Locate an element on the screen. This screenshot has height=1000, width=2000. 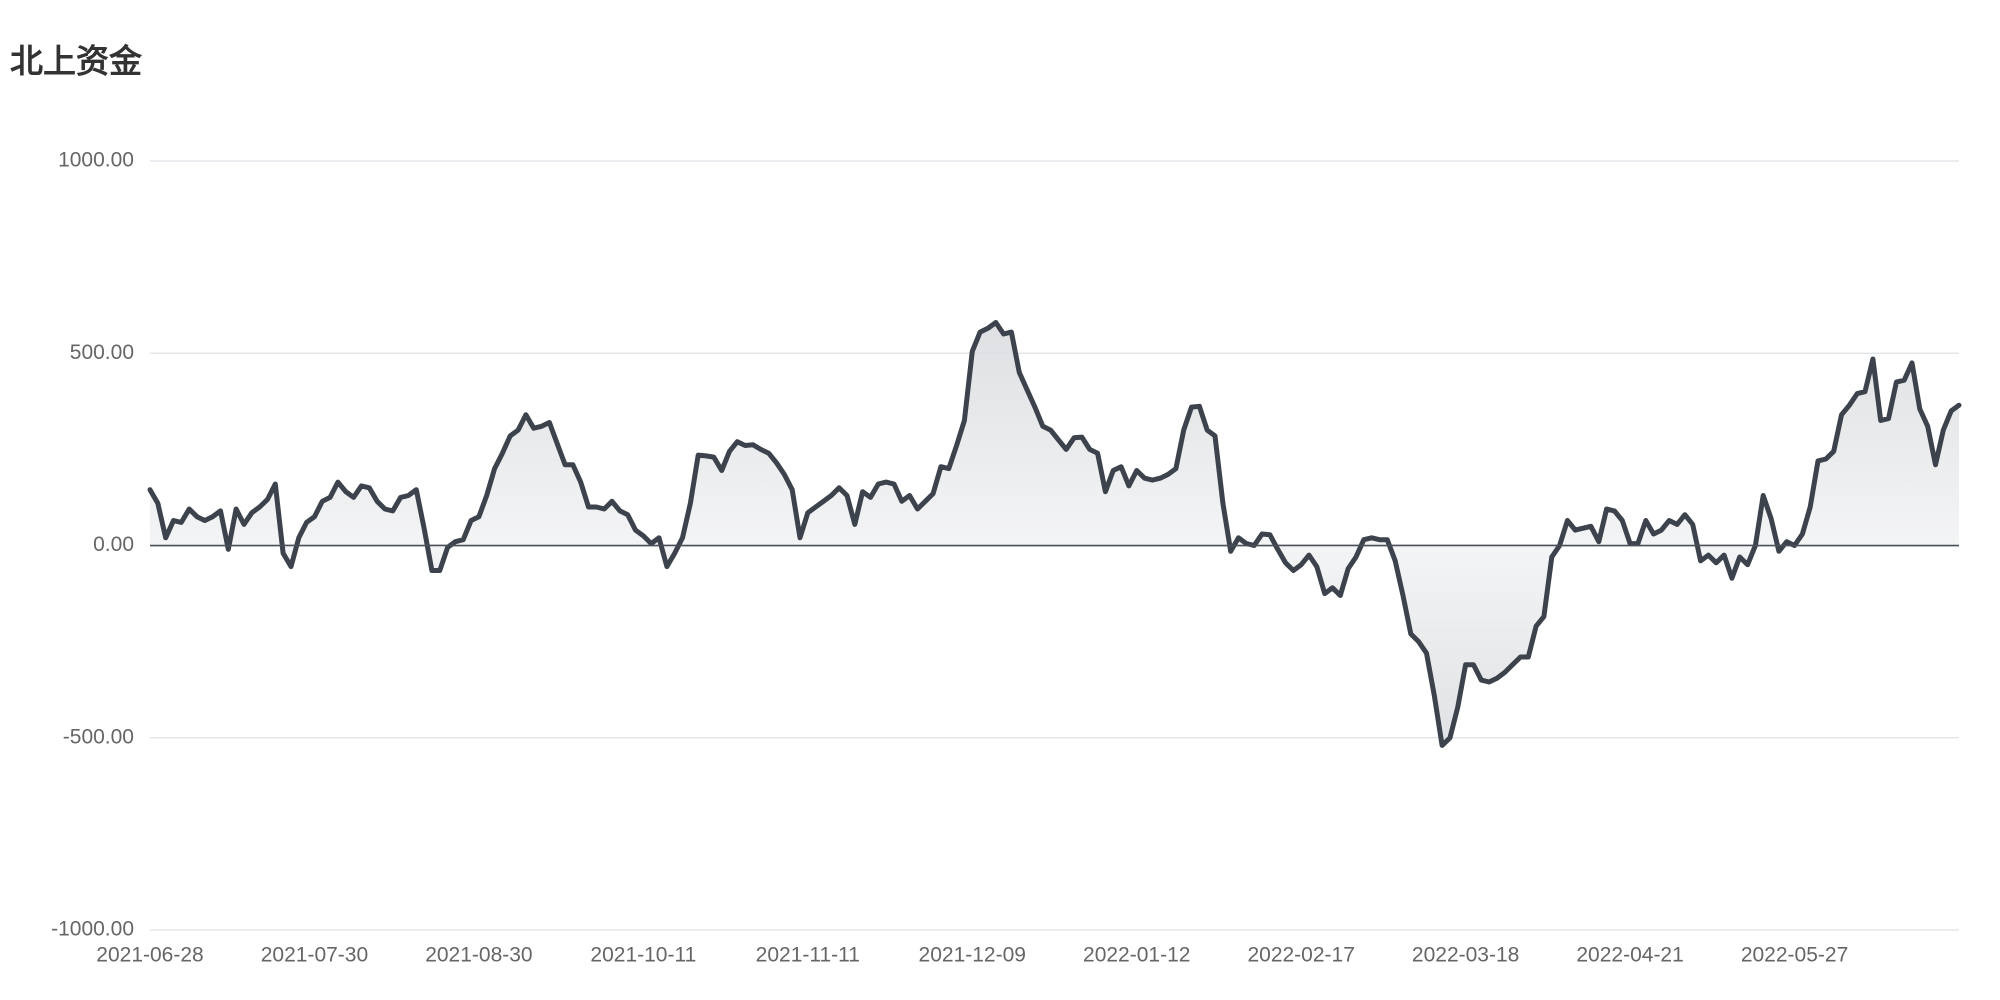
x-tick-label: 2021-07-30 is located at coordinates (314, 955).